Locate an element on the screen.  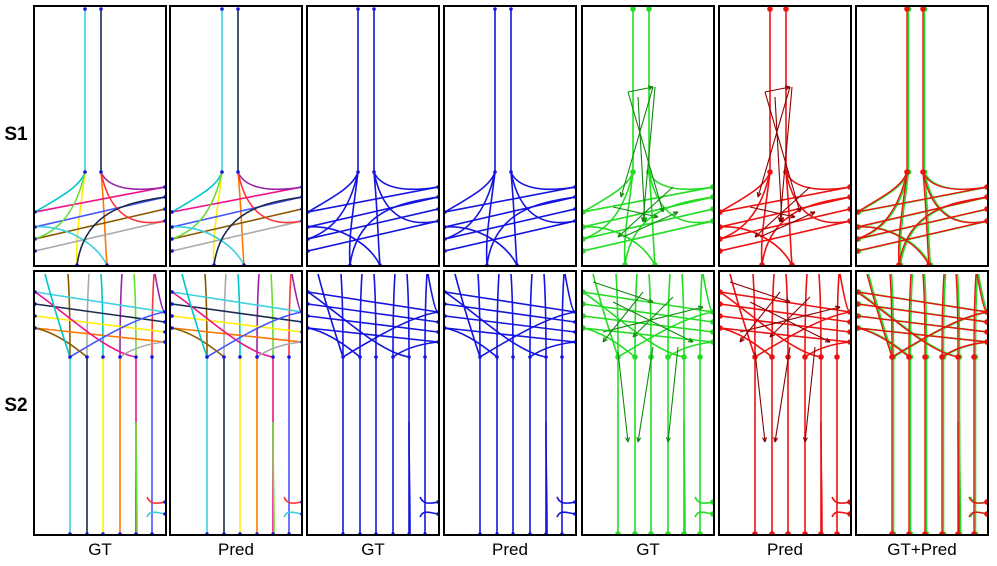
panel-s1-col5 is located at coordinates (648, 136).